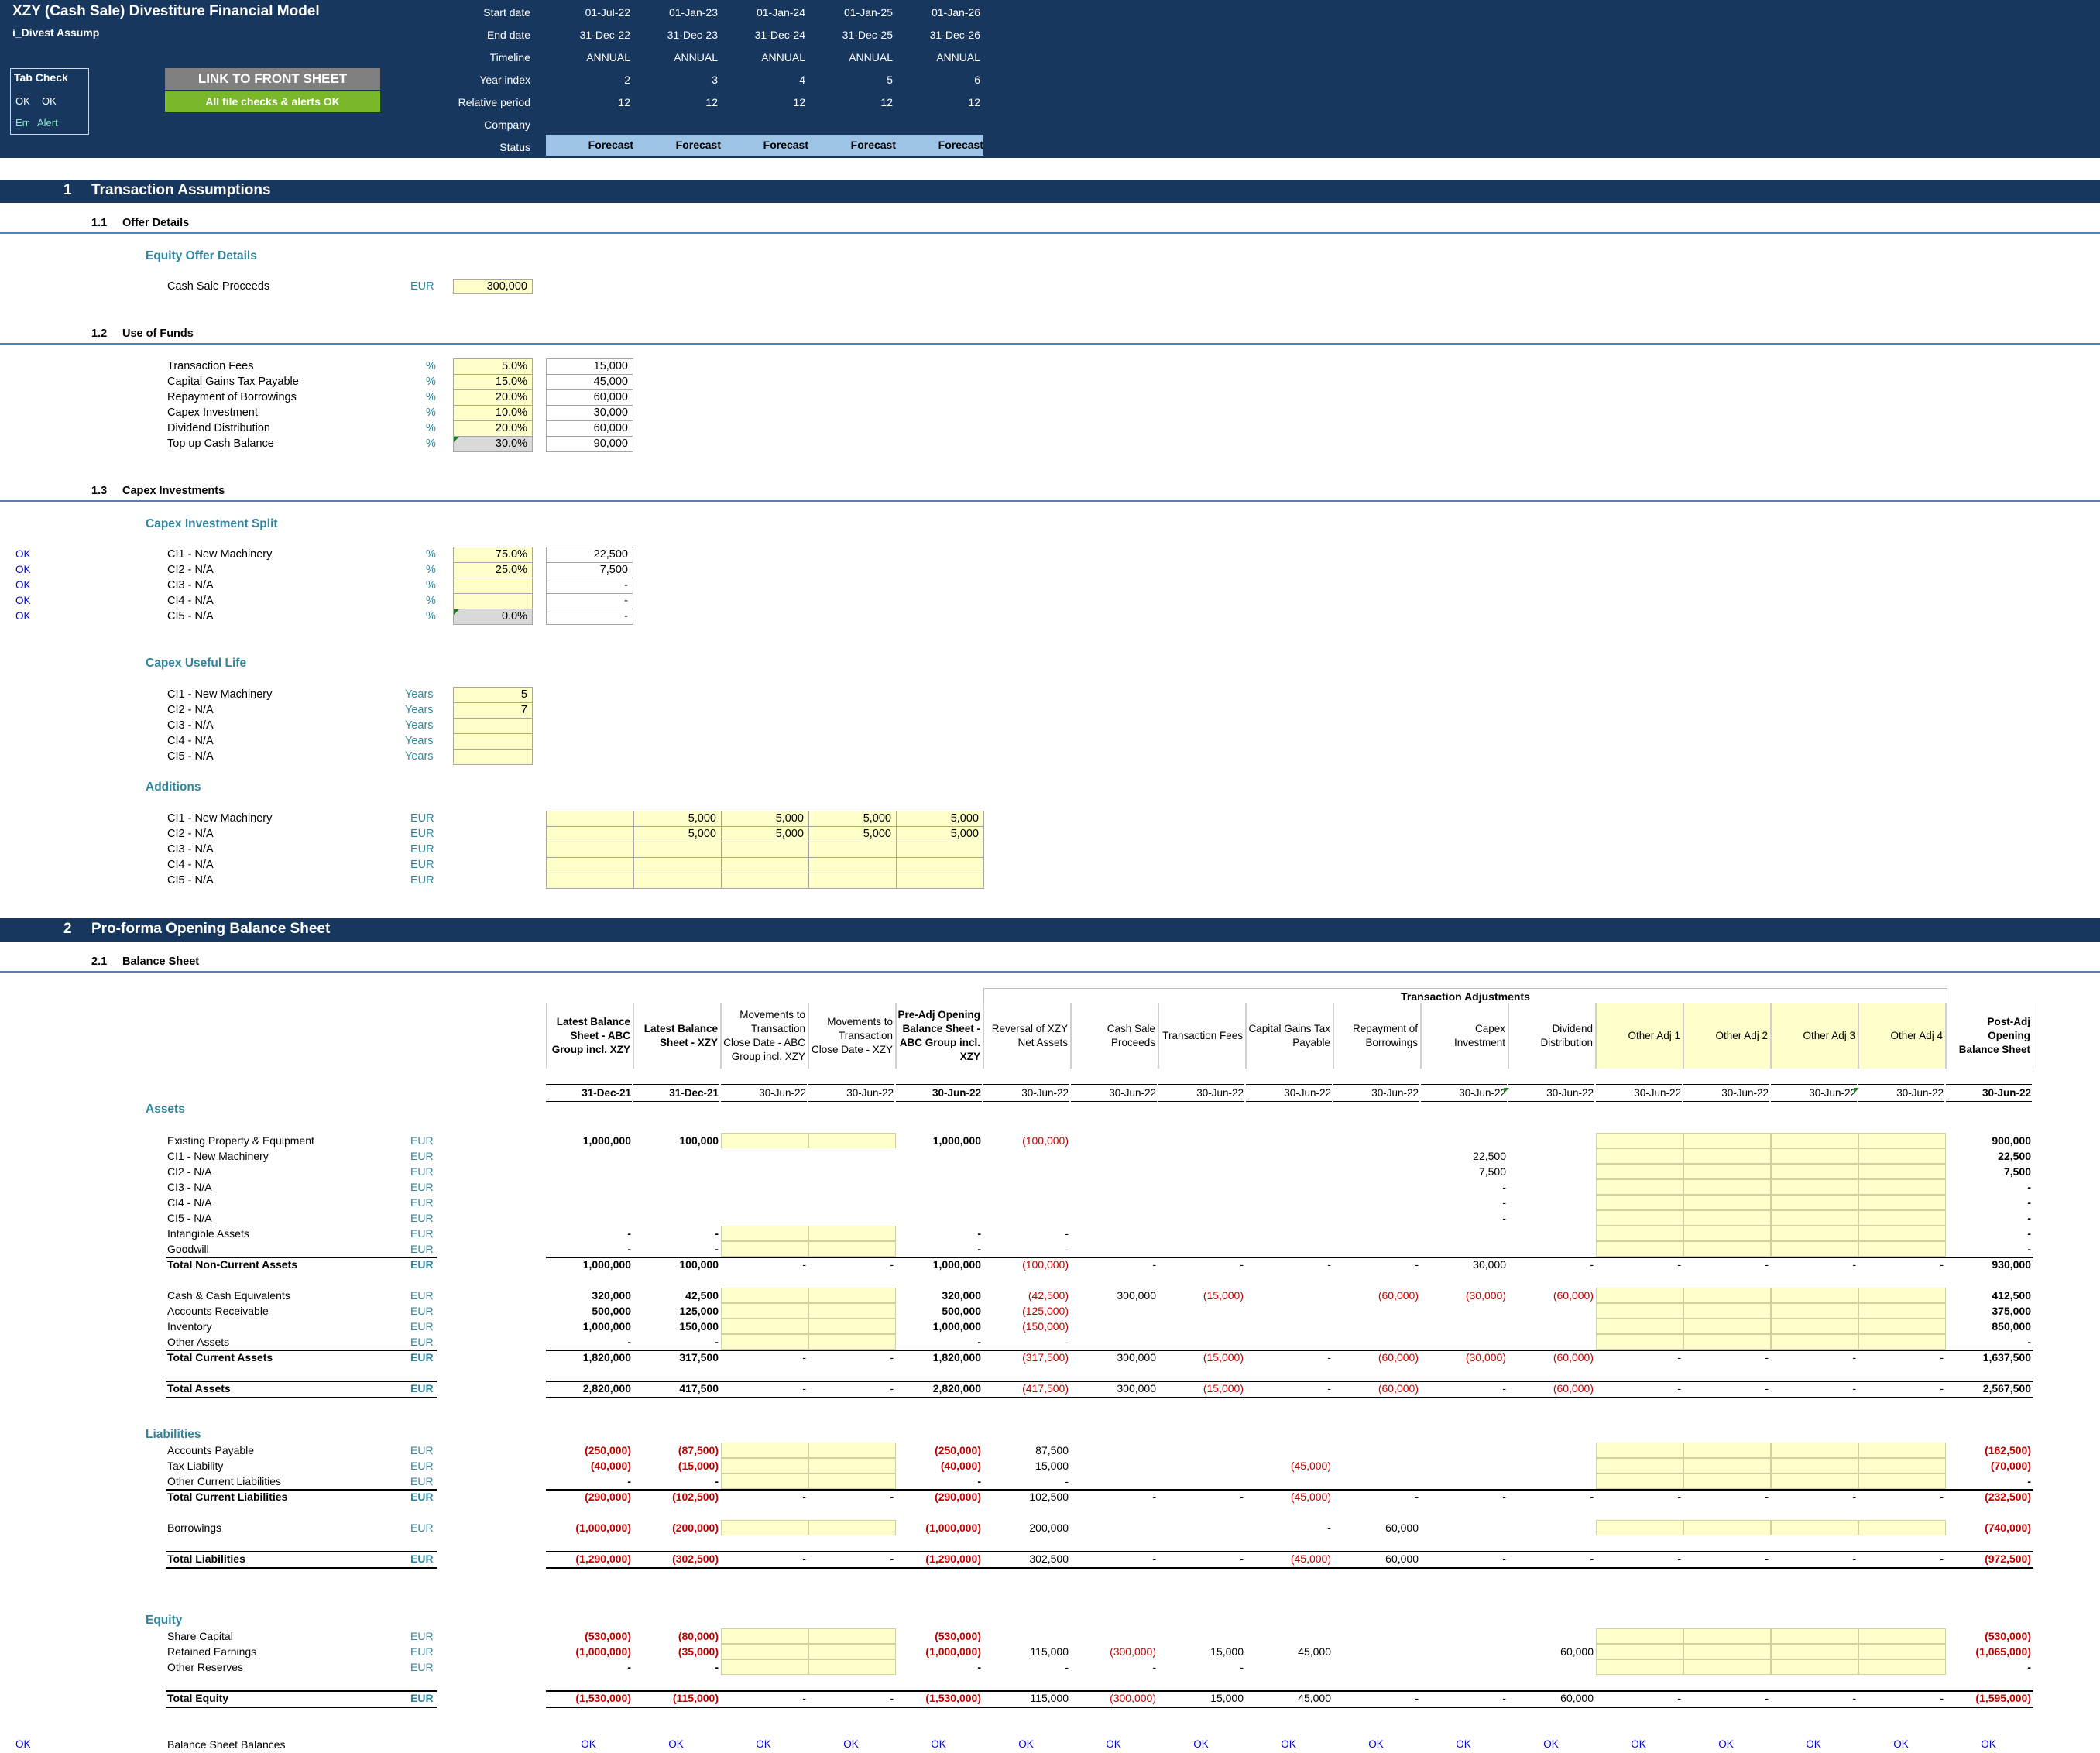  Describe the element at coordinates (493, 286) in the screenshot. I see `cash-sale-proceeds-input: 300,000` at that location.